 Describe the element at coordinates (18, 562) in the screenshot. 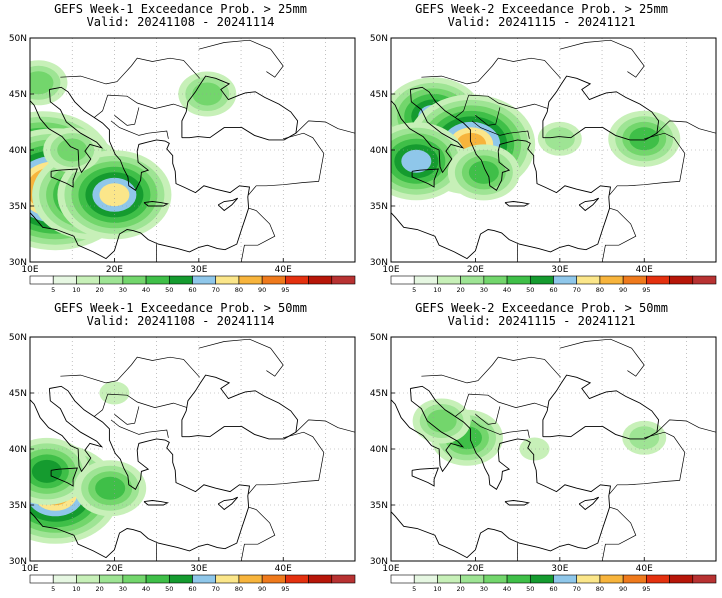

I see `lat-label: 30N` at that location.